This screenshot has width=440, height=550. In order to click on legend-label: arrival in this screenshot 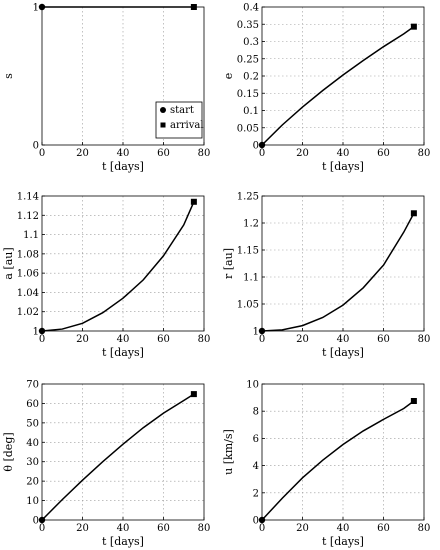, I will do `click(187, 125)`.